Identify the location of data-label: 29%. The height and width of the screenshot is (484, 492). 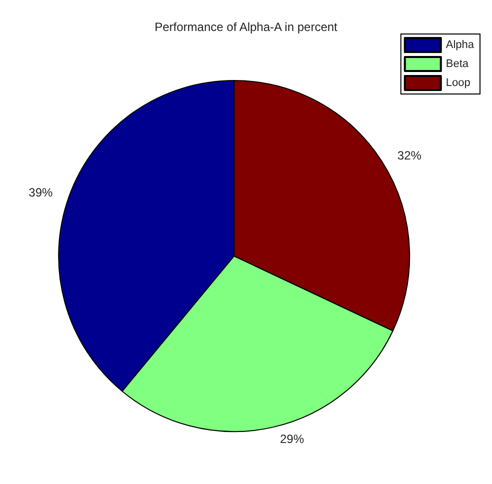
(292, 439).